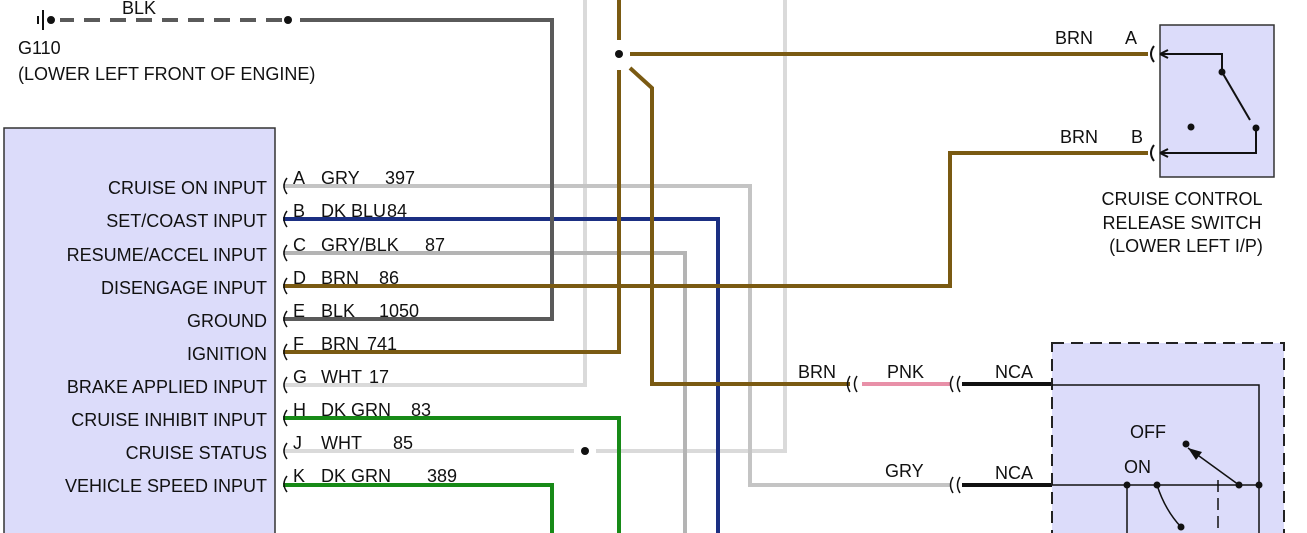  I want to click on release-b-color: BRN, so click(1079, 137).